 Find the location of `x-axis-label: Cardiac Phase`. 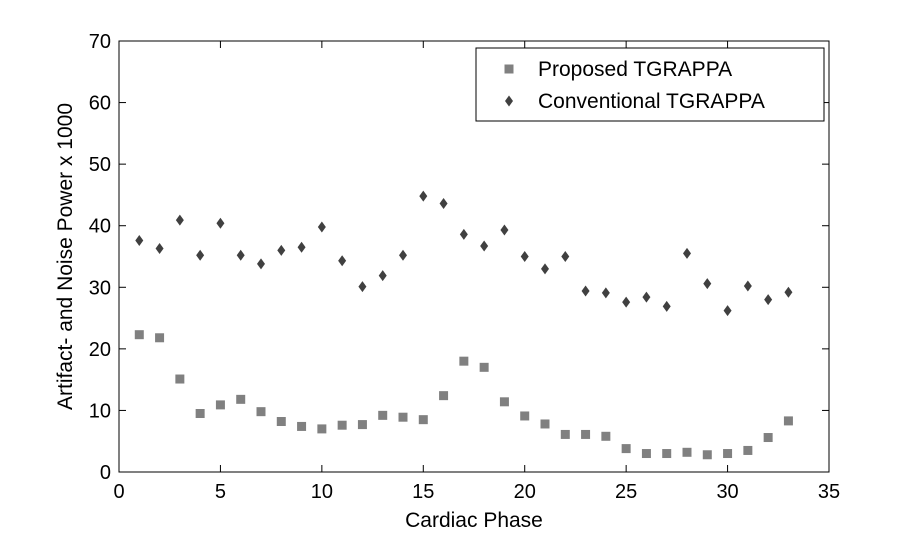

x-axis-label: Cardiac Phase is located at coordinates (474, 520).